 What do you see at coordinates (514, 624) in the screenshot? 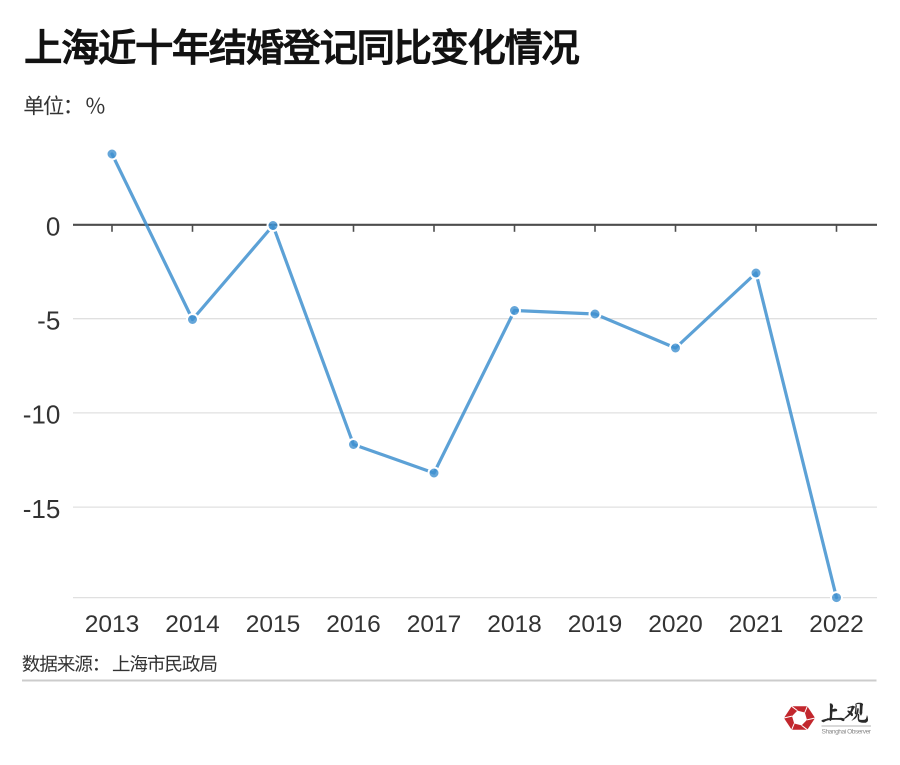
I see `svg-text: 2018` at bounding box center [514, 624].